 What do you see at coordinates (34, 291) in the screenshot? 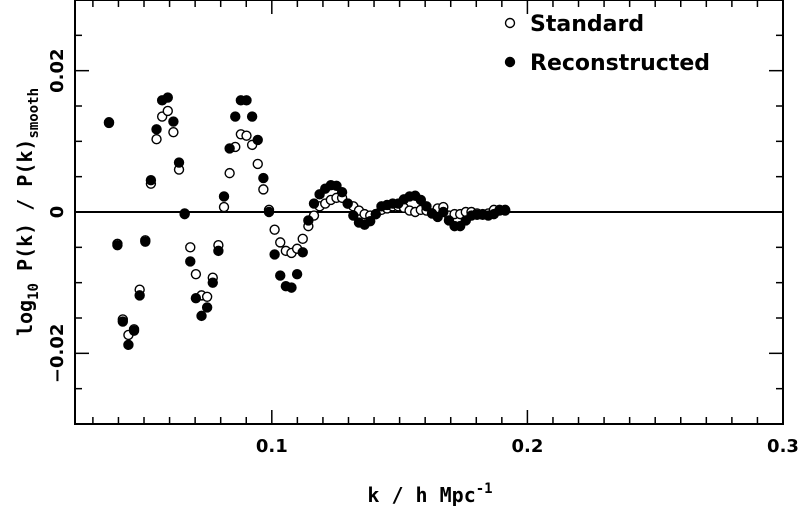
I see `y-axis-label-sub-10: 10` at bounding box center [34, 291].